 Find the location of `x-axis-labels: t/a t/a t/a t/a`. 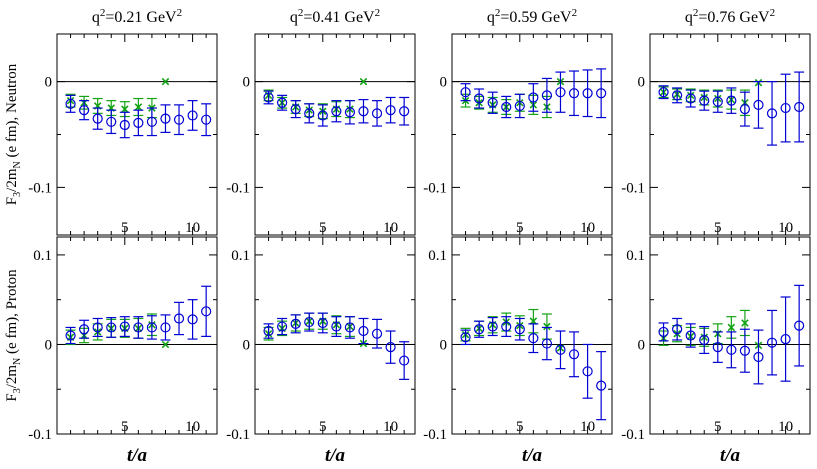

x-axis-labels: t/a t/a t/a t/a is located at coordinates (434, 455).